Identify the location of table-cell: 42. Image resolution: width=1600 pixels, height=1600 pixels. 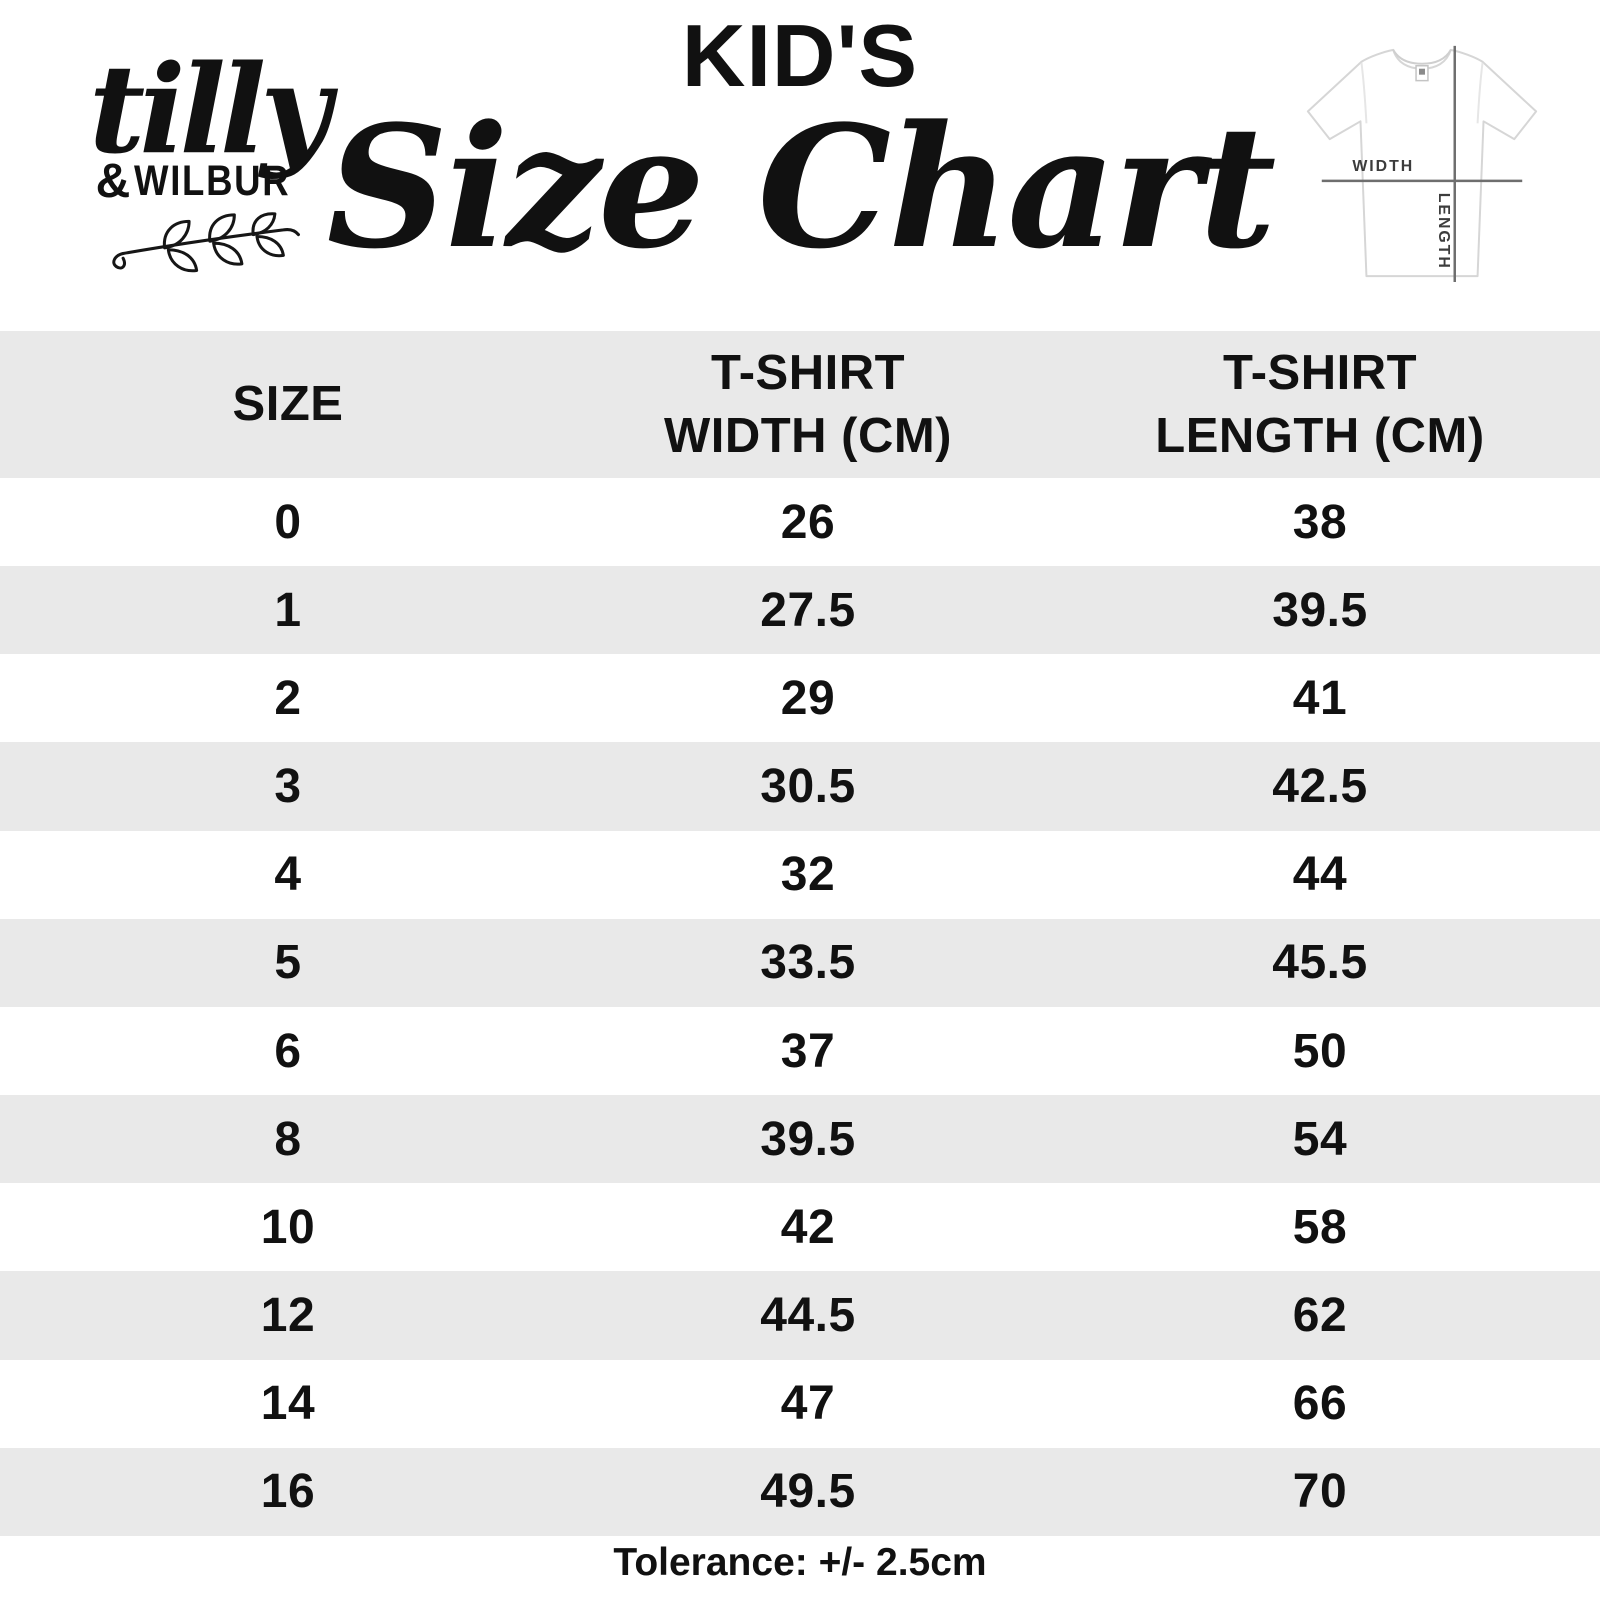
(808, 1227).